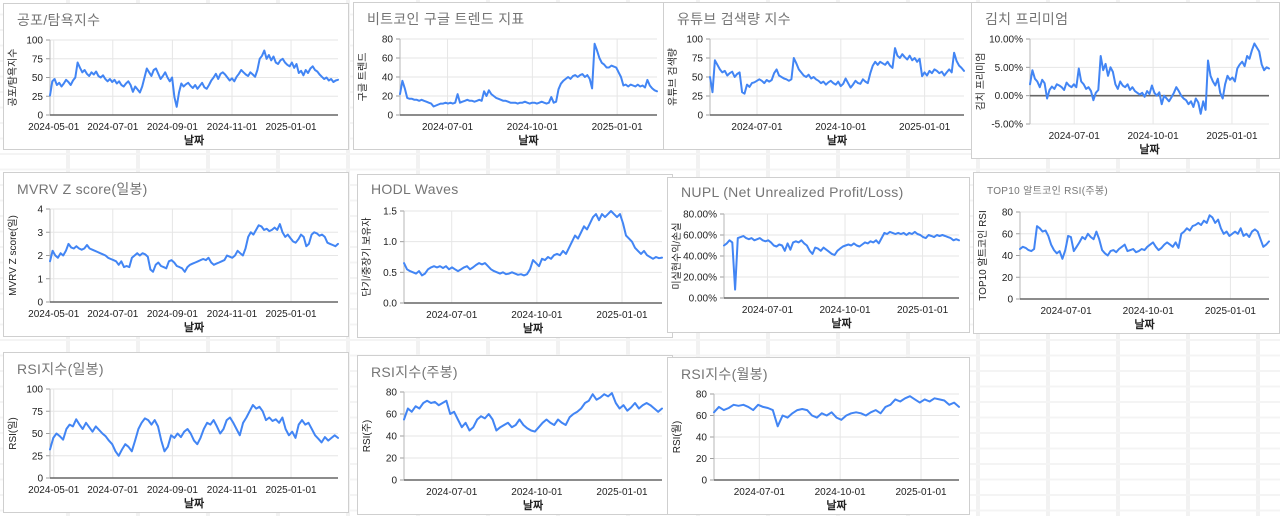 The image size is (1280, 516). Describe the element at coordinates (40, 233) in the screenshot. I see `svg-text: 3` at that location.